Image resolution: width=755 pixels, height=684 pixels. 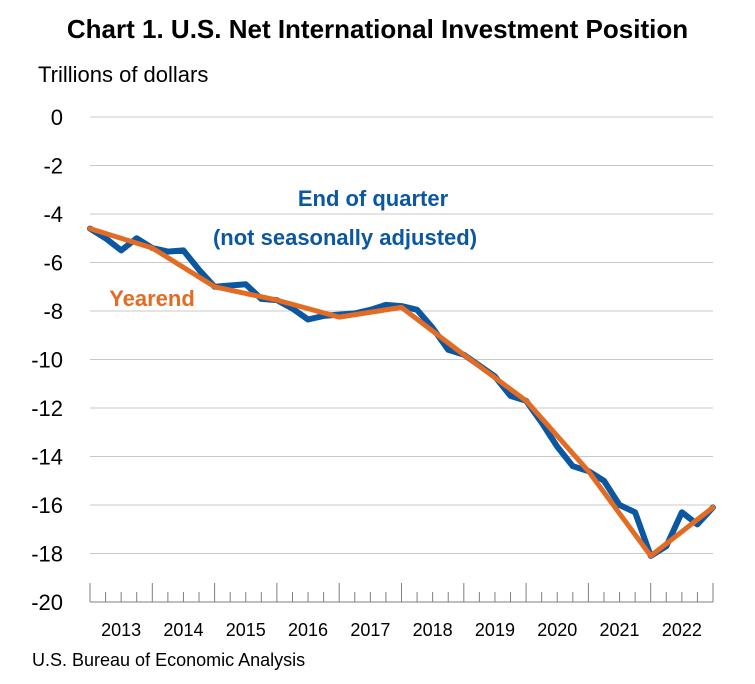 I want to click on y-axis-ticks: 0 -2 -4 -6 -8 -10 -12 -14 -16 -18 -20, so click(x=47, y=360).